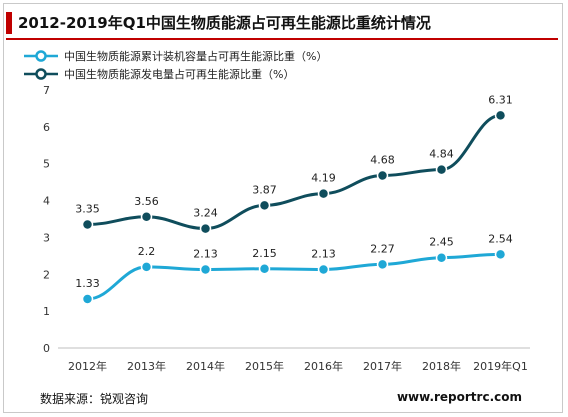  I want to click on y-tick-label: 1, so click(46, 311).